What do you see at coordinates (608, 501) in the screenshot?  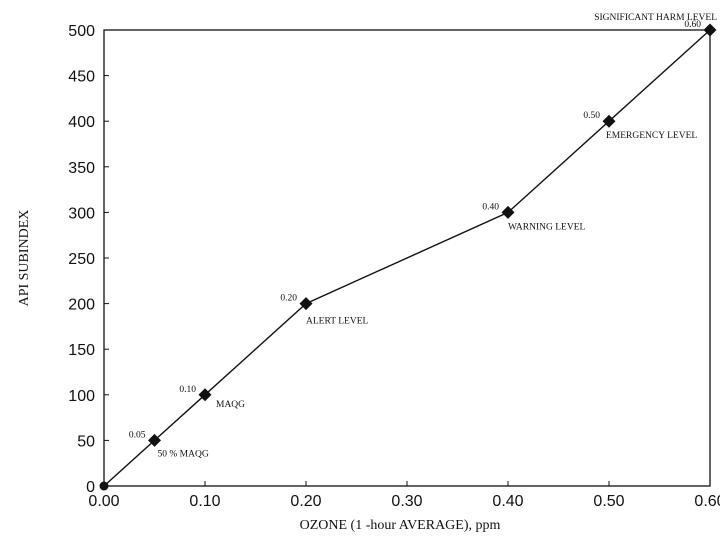 I see `x-tick-label: 0.50` at bounding box center [608, 501].